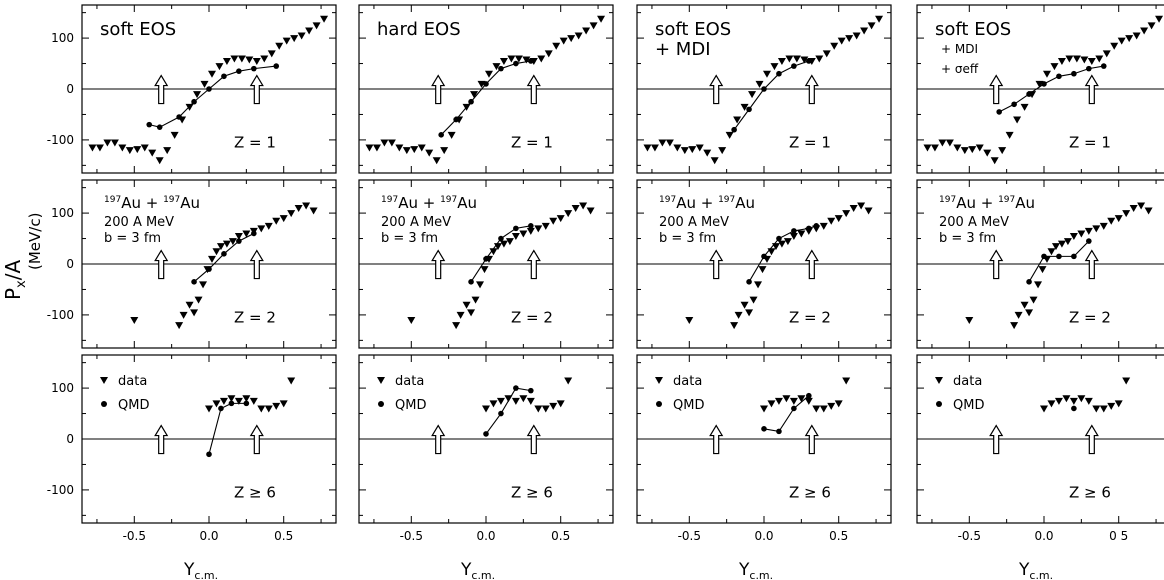 The height and width of the screenshot is (580, 1164). Describe the element at coordinates (35, 241) in the screenshot. I see `y-axis-unit: (MeV/c)` at that location.